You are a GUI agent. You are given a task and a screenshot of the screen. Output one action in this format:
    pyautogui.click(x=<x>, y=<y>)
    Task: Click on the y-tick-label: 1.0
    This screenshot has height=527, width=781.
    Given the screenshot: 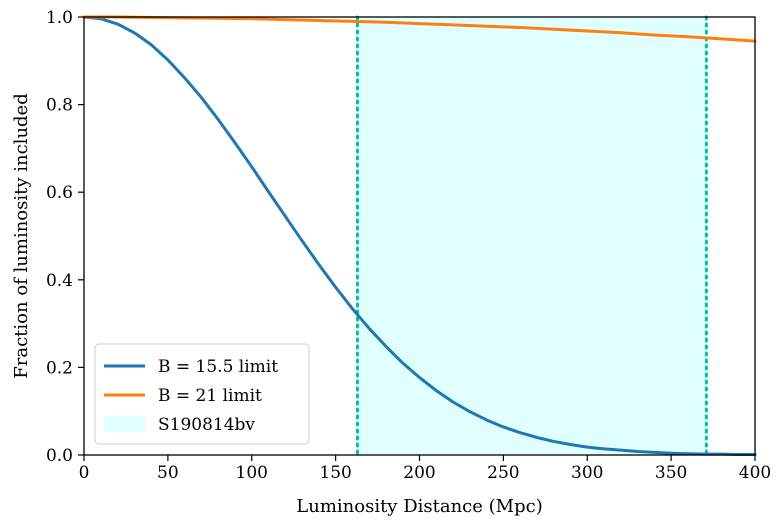 What is the action you would take?
    pyautogui.click(x=59, y=18)
    